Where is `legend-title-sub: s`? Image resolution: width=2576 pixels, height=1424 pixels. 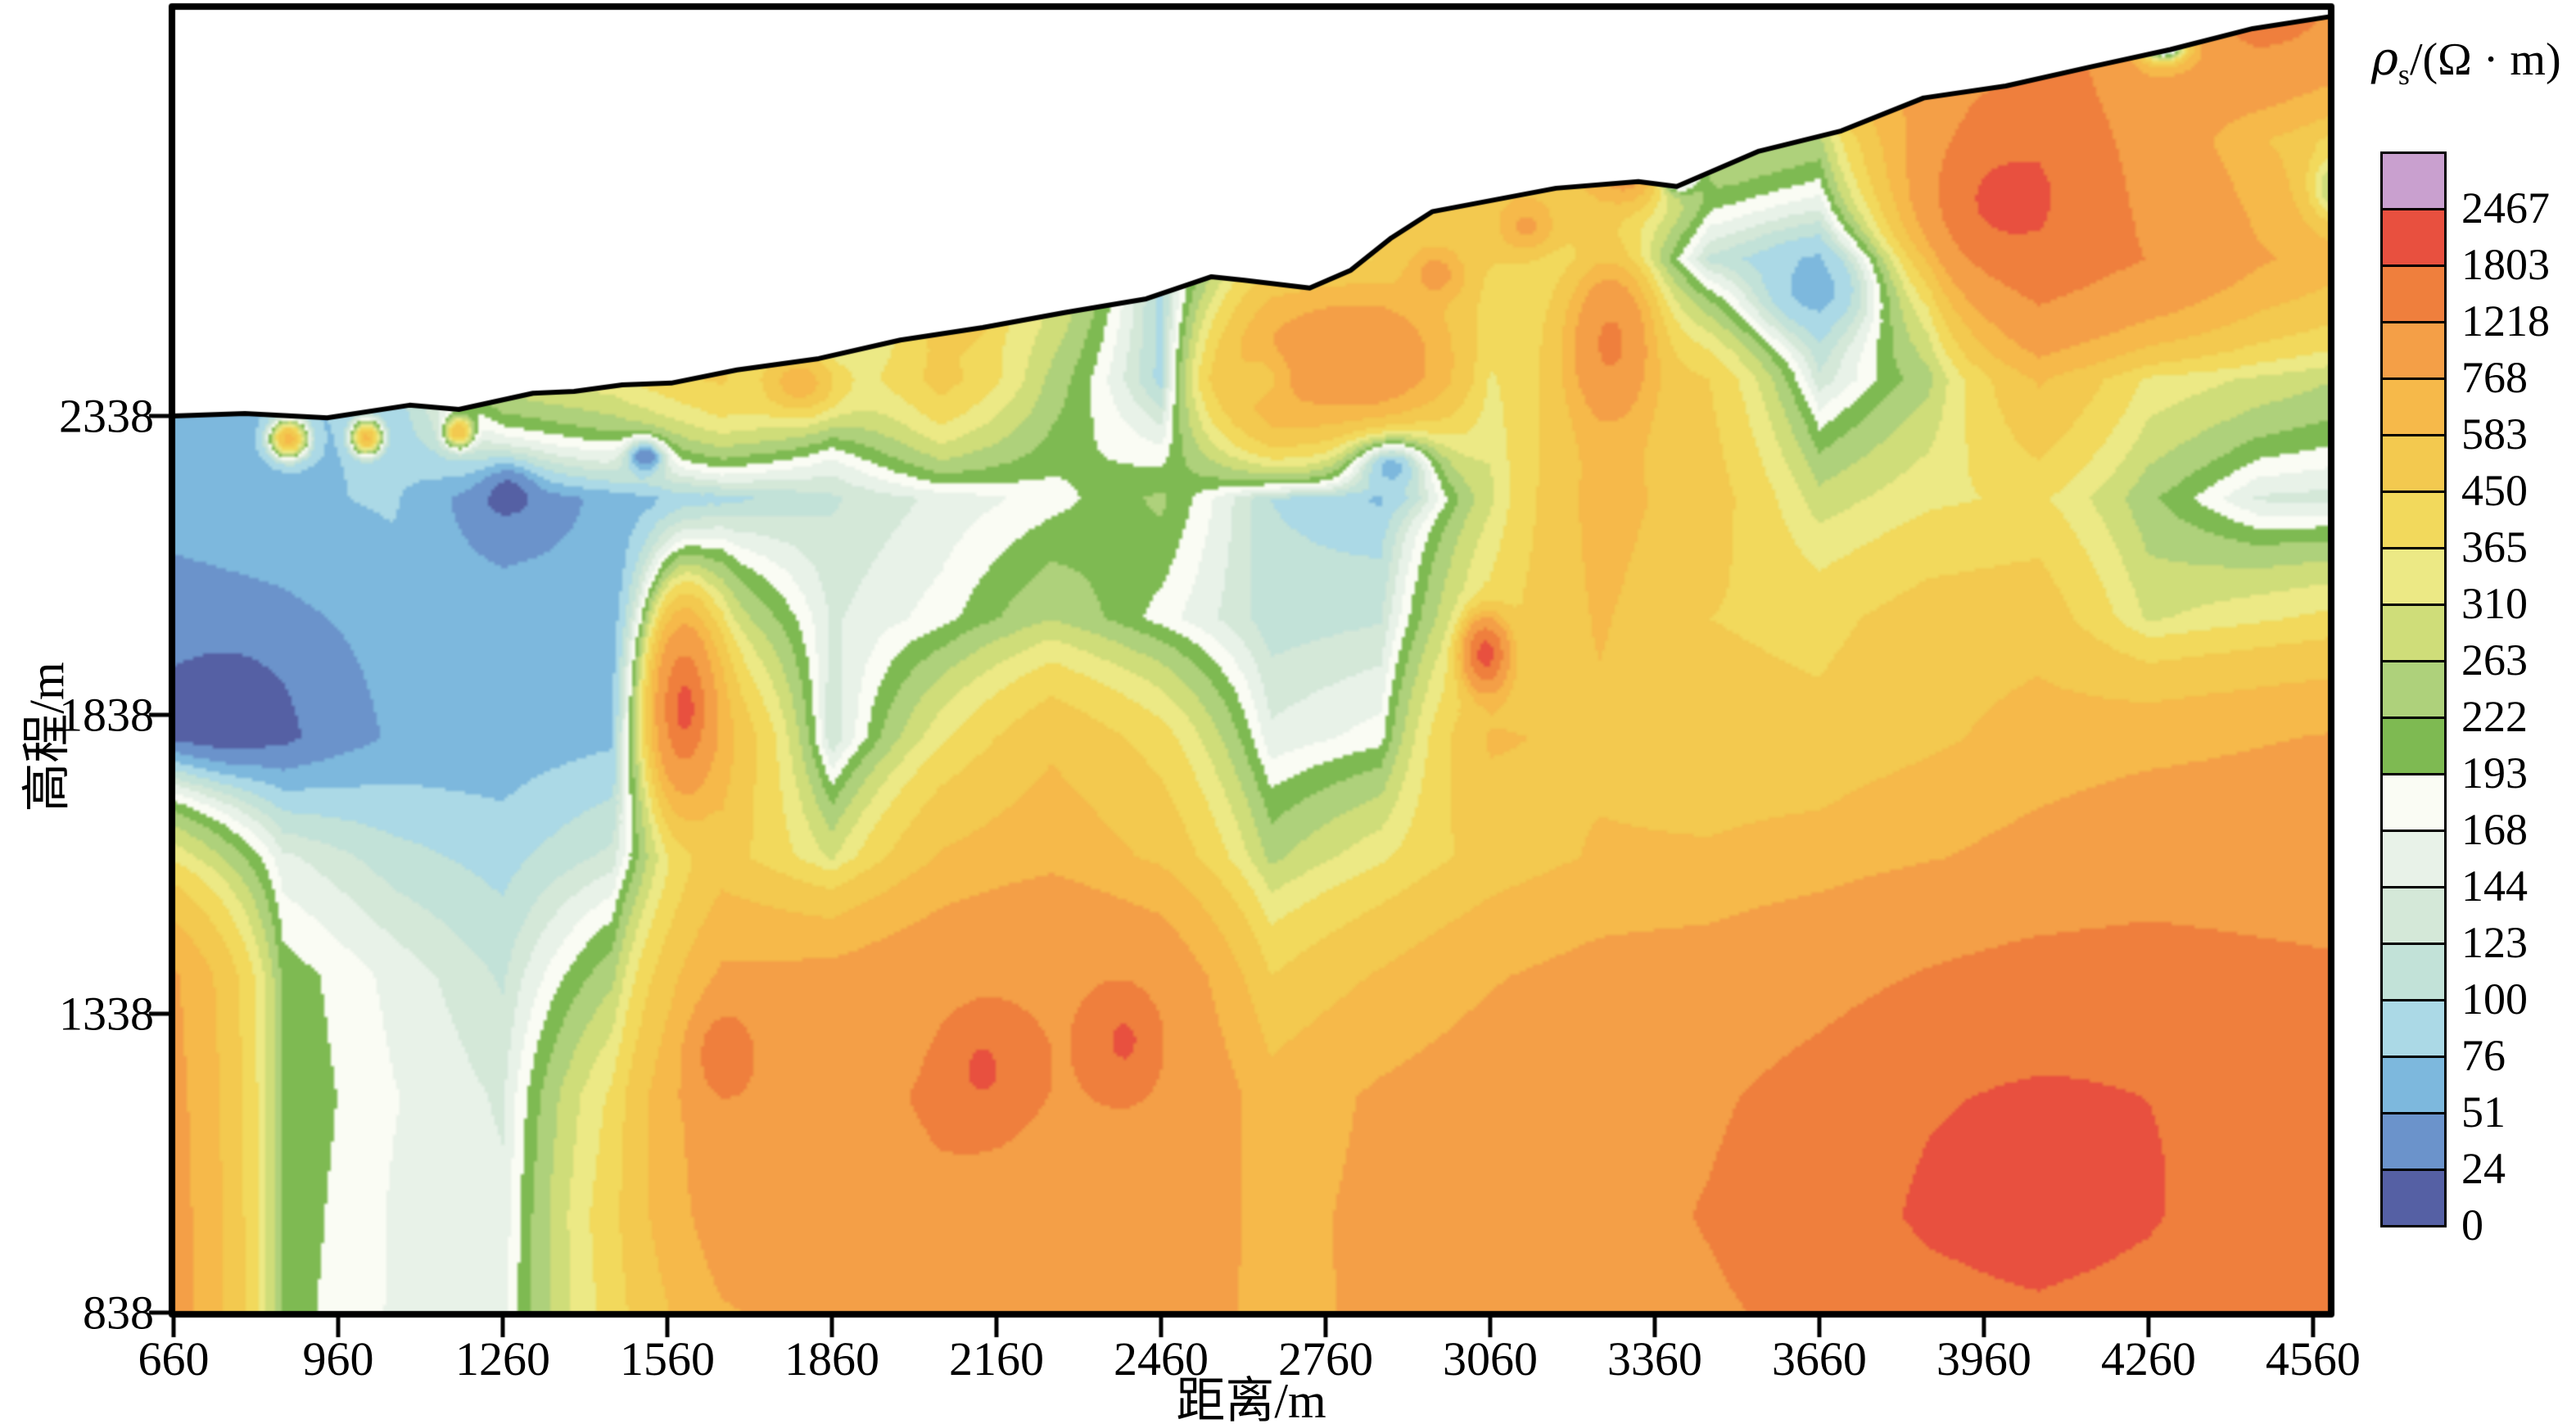 legend-title-sub: s is located at coordinates (2403, 75).